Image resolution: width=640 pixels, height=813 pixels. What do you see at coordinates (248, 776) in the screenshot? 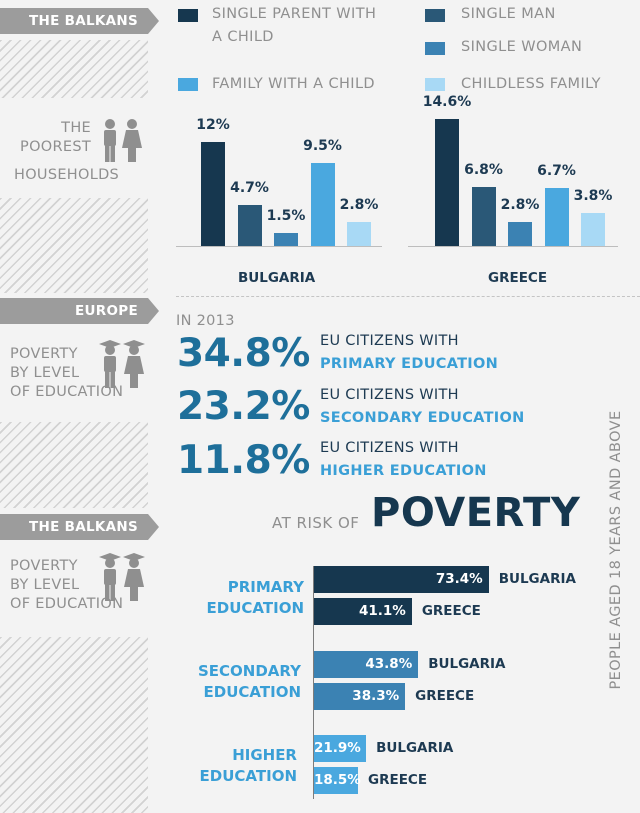
I see `category-higher-l2: EDUCATION` at bounding box center [248, 776].